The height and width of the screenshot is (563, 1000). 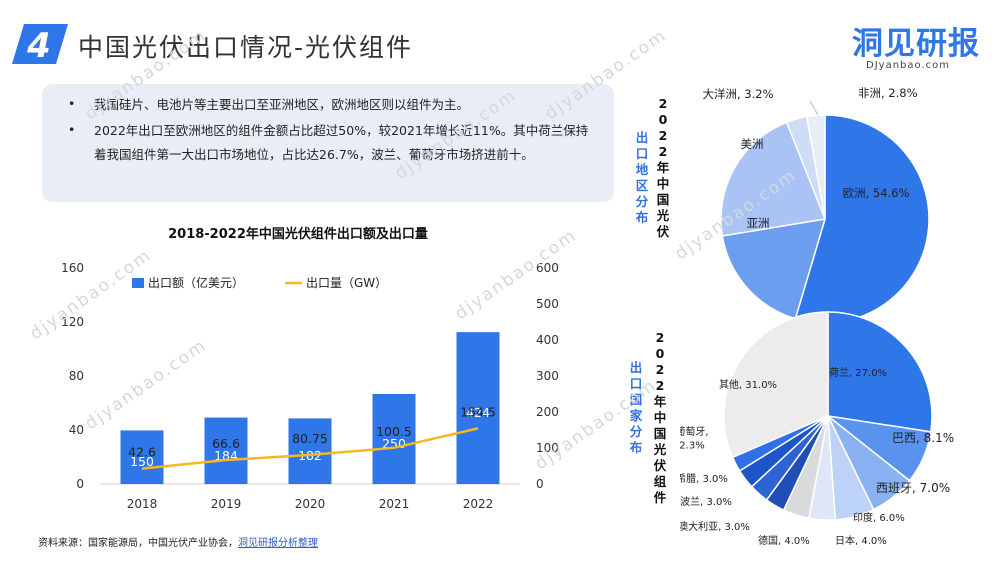 What do you see at coordinates (888, 93) in the screenshot?
I see `pie-slice-label: 非洲, 2.8%` at bounding box center [888, 93].